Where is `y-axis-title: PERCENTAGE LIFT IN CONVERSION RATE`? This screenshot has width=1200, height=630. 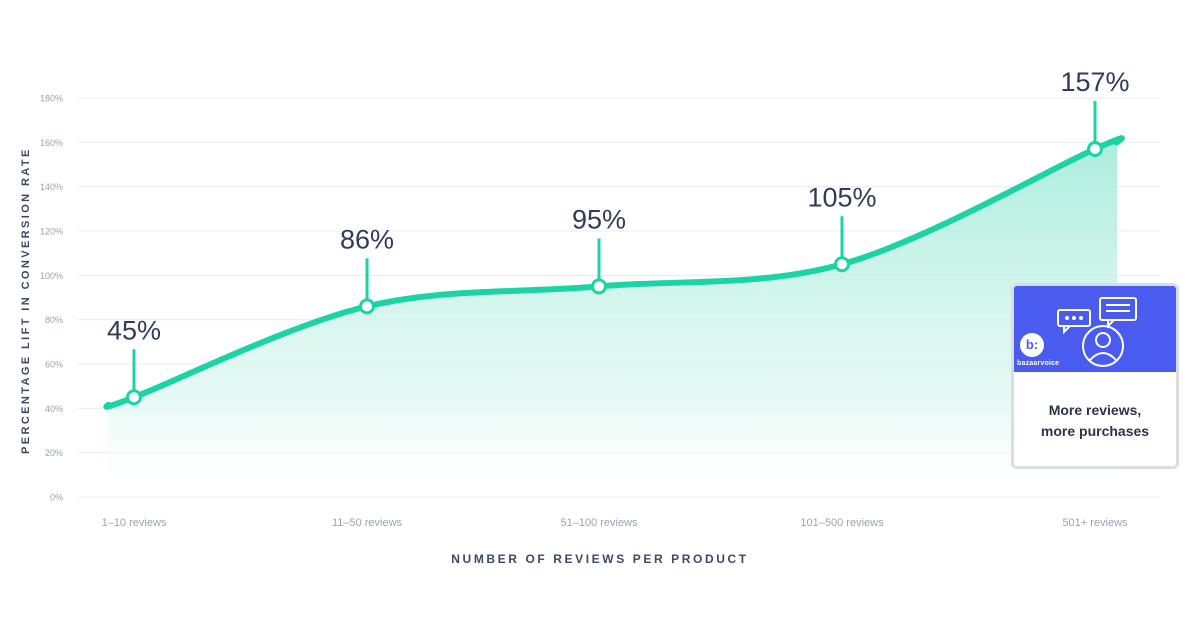
y-axis-title: PERCENTAGE LIFT IN CONVERSION RATE is located at coordinates (26, 300).